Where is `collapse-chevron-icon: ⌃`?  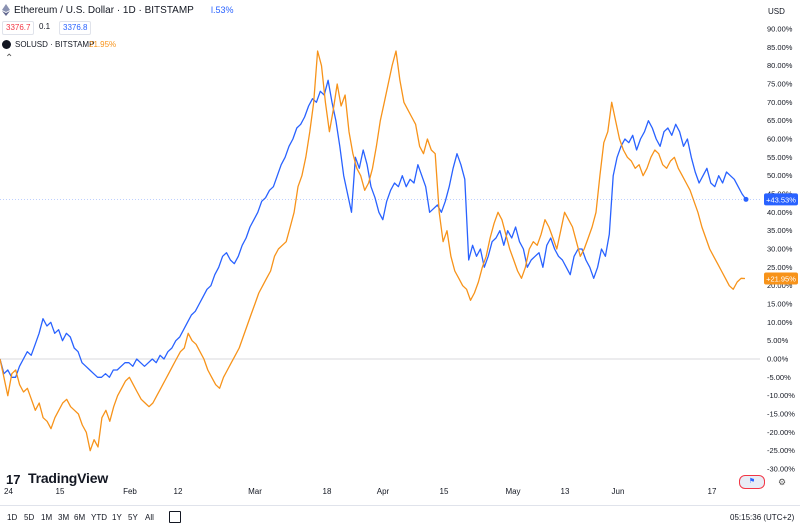 collapse-chevron-icon: ⌃ is located at coordinates (9, 58).